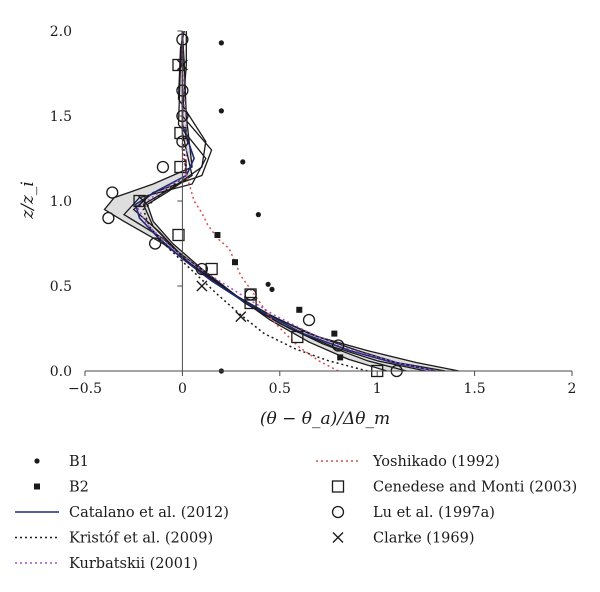  Describe the element at coordinates (338, 486) in the screenshot. I see `legend-cenedese-and-monti-2003-symbol` at that location.